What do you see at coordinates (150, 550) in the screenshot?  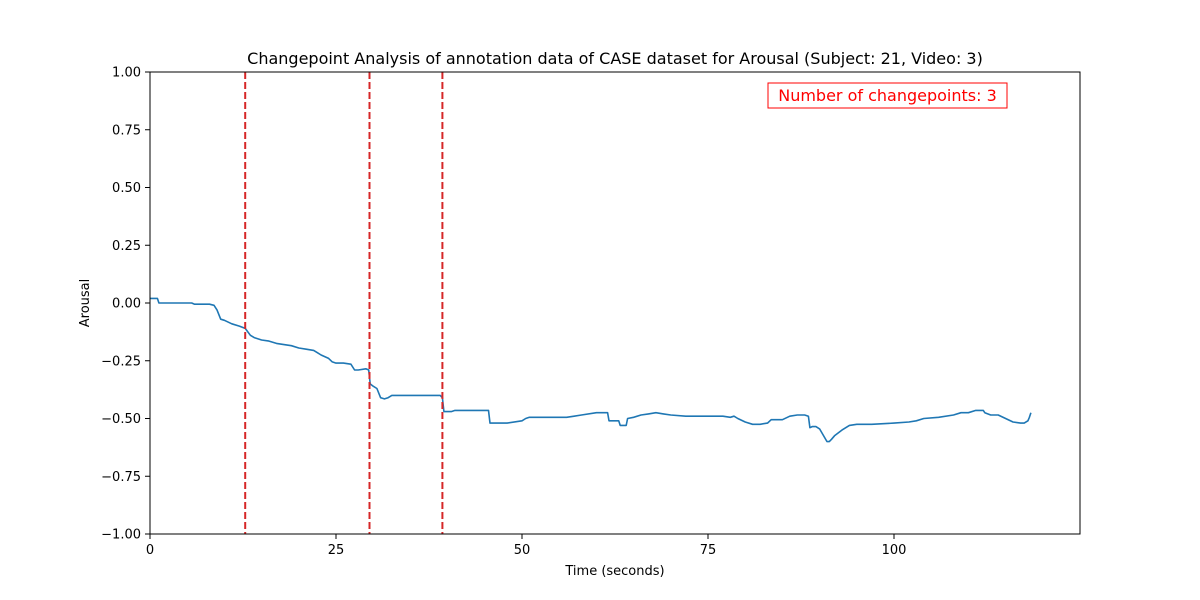 I see `x-tick-label: 0` at bounding box center [150, 550].